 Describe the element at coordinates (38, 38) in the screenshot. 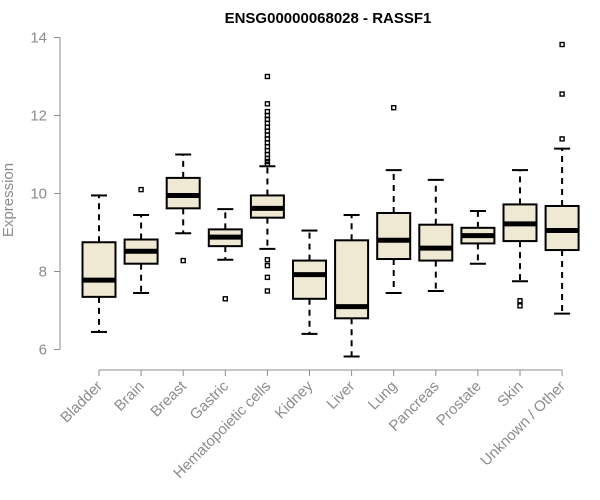

I see `y-tick-label: 14` at that location.